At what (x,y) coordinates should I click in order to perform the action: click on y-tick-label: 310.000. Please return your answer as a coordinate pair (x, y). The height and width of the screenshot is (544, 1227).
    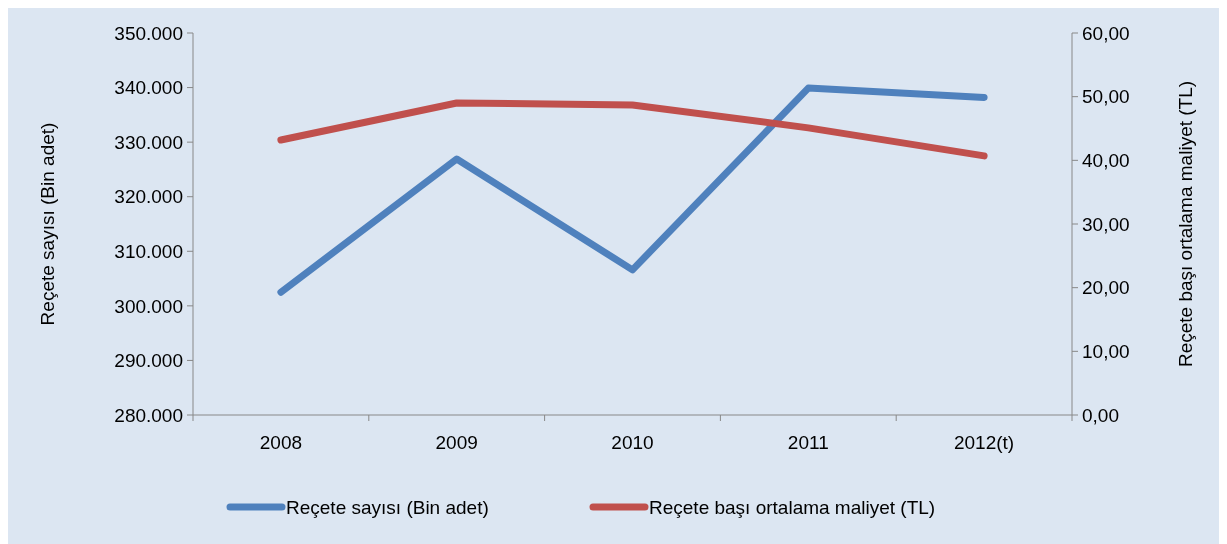
    Looking at the image, I should click on (148, 251).